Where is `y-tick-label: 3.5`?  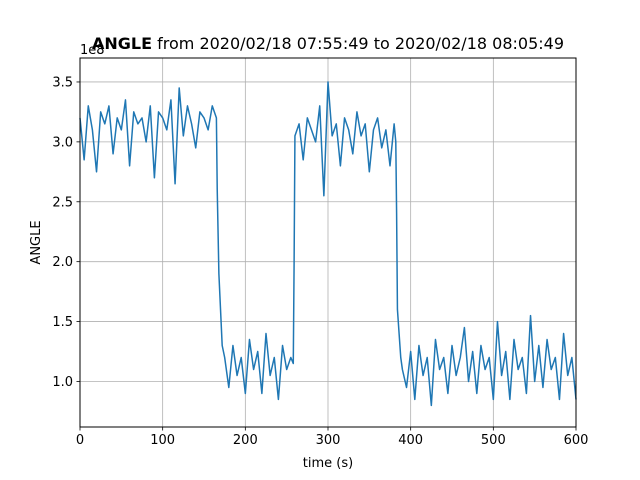
y-tick-label: 3.5 is located at coordinates (62, 82).